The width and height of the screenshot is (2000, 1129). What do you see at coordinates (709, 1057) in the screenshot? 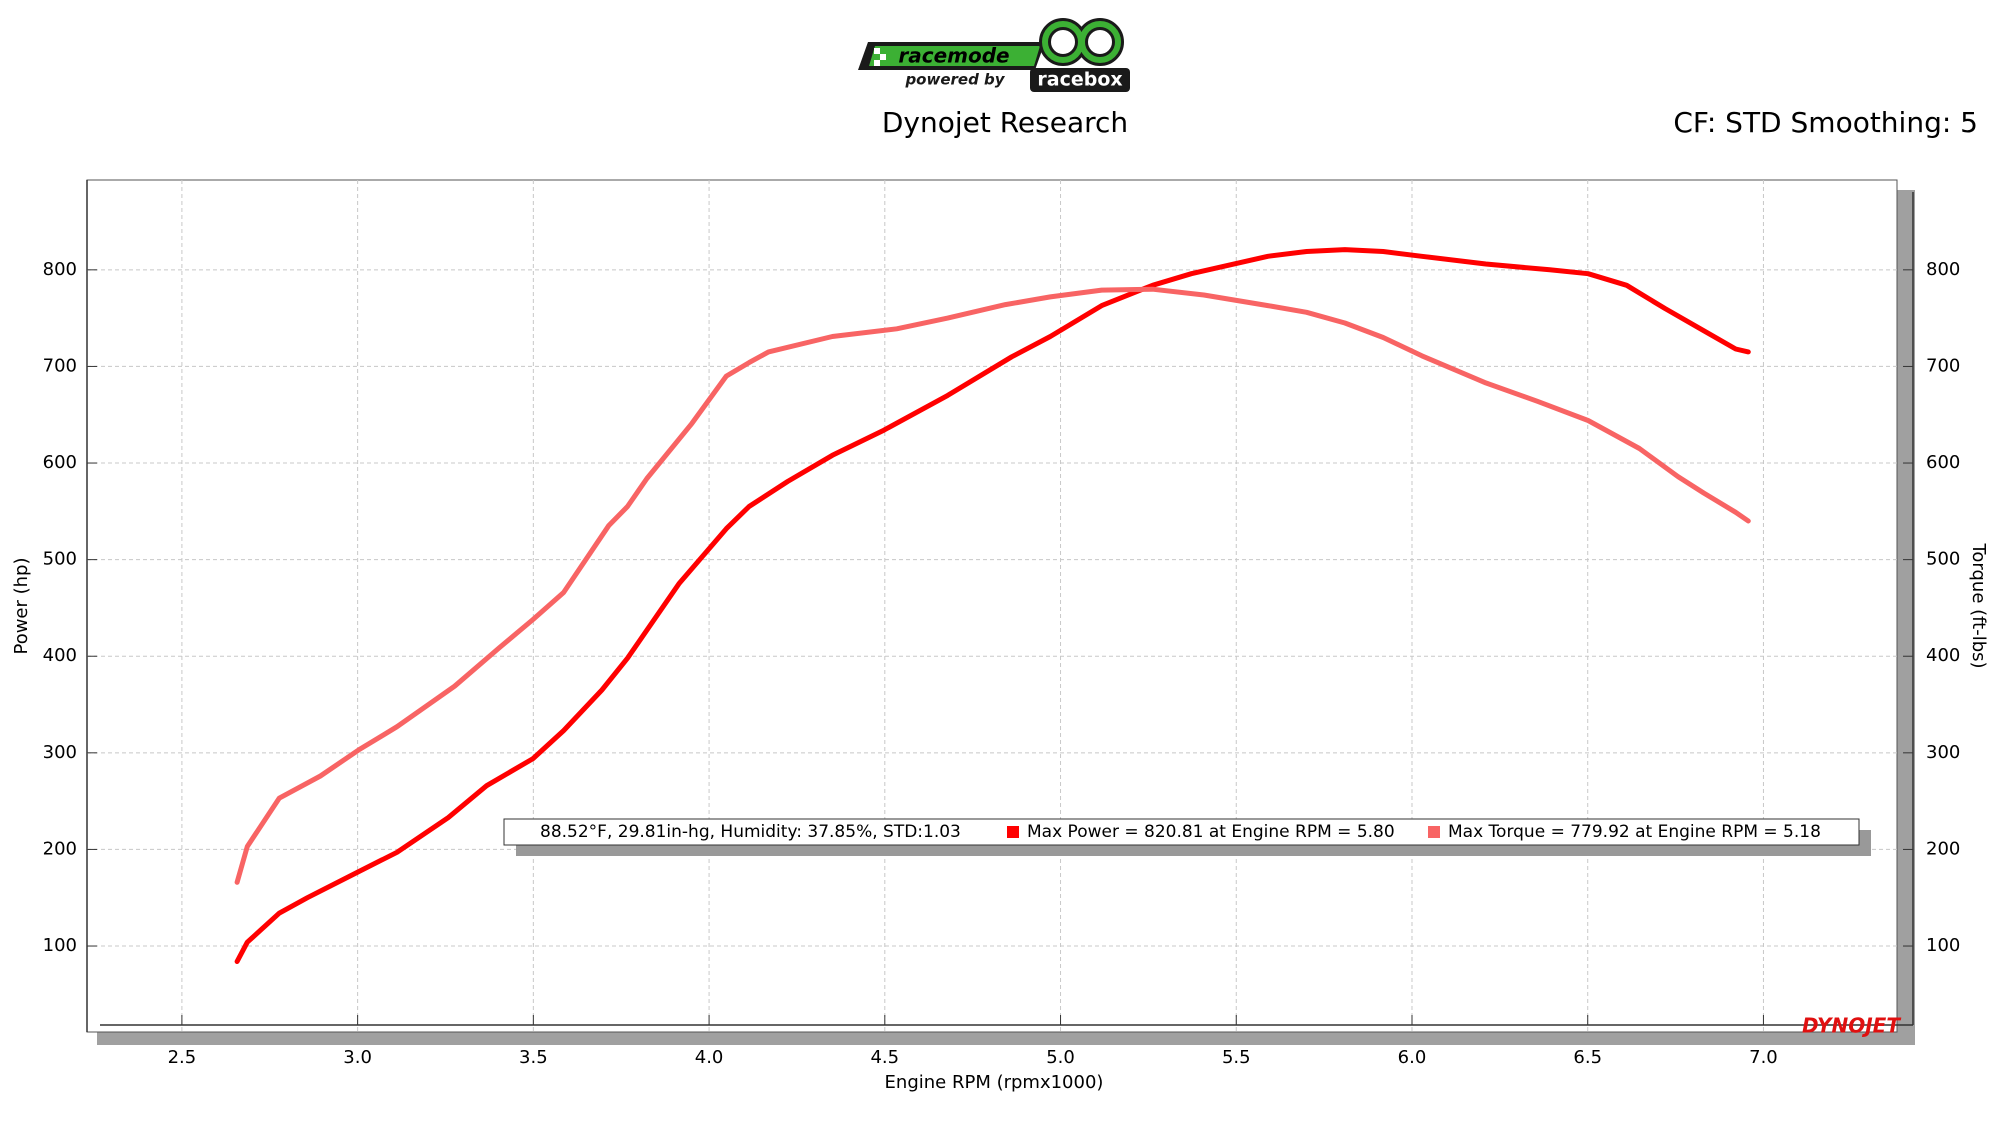
I see `x-tick-label: 4.0` at bounding box center [709, 1057].